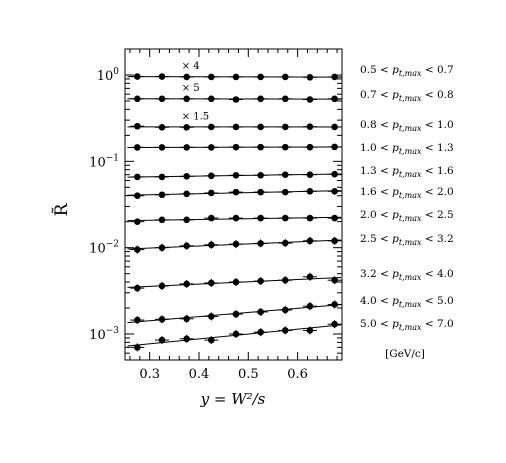  I want to click on range-label: 1.6 < pt,max < 2.0, so click(407, 193).